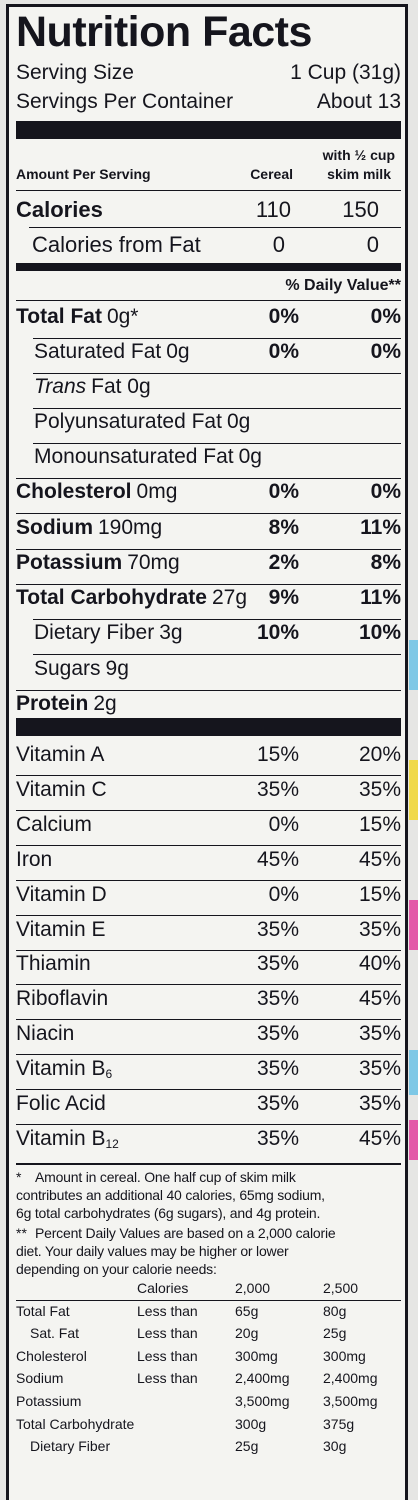 The height and width of the screenshot is (1500, 418). What do you see at coordinates (208, 267) in the screenshot?
I see `medium-divider` at bounding box center [208, 267].